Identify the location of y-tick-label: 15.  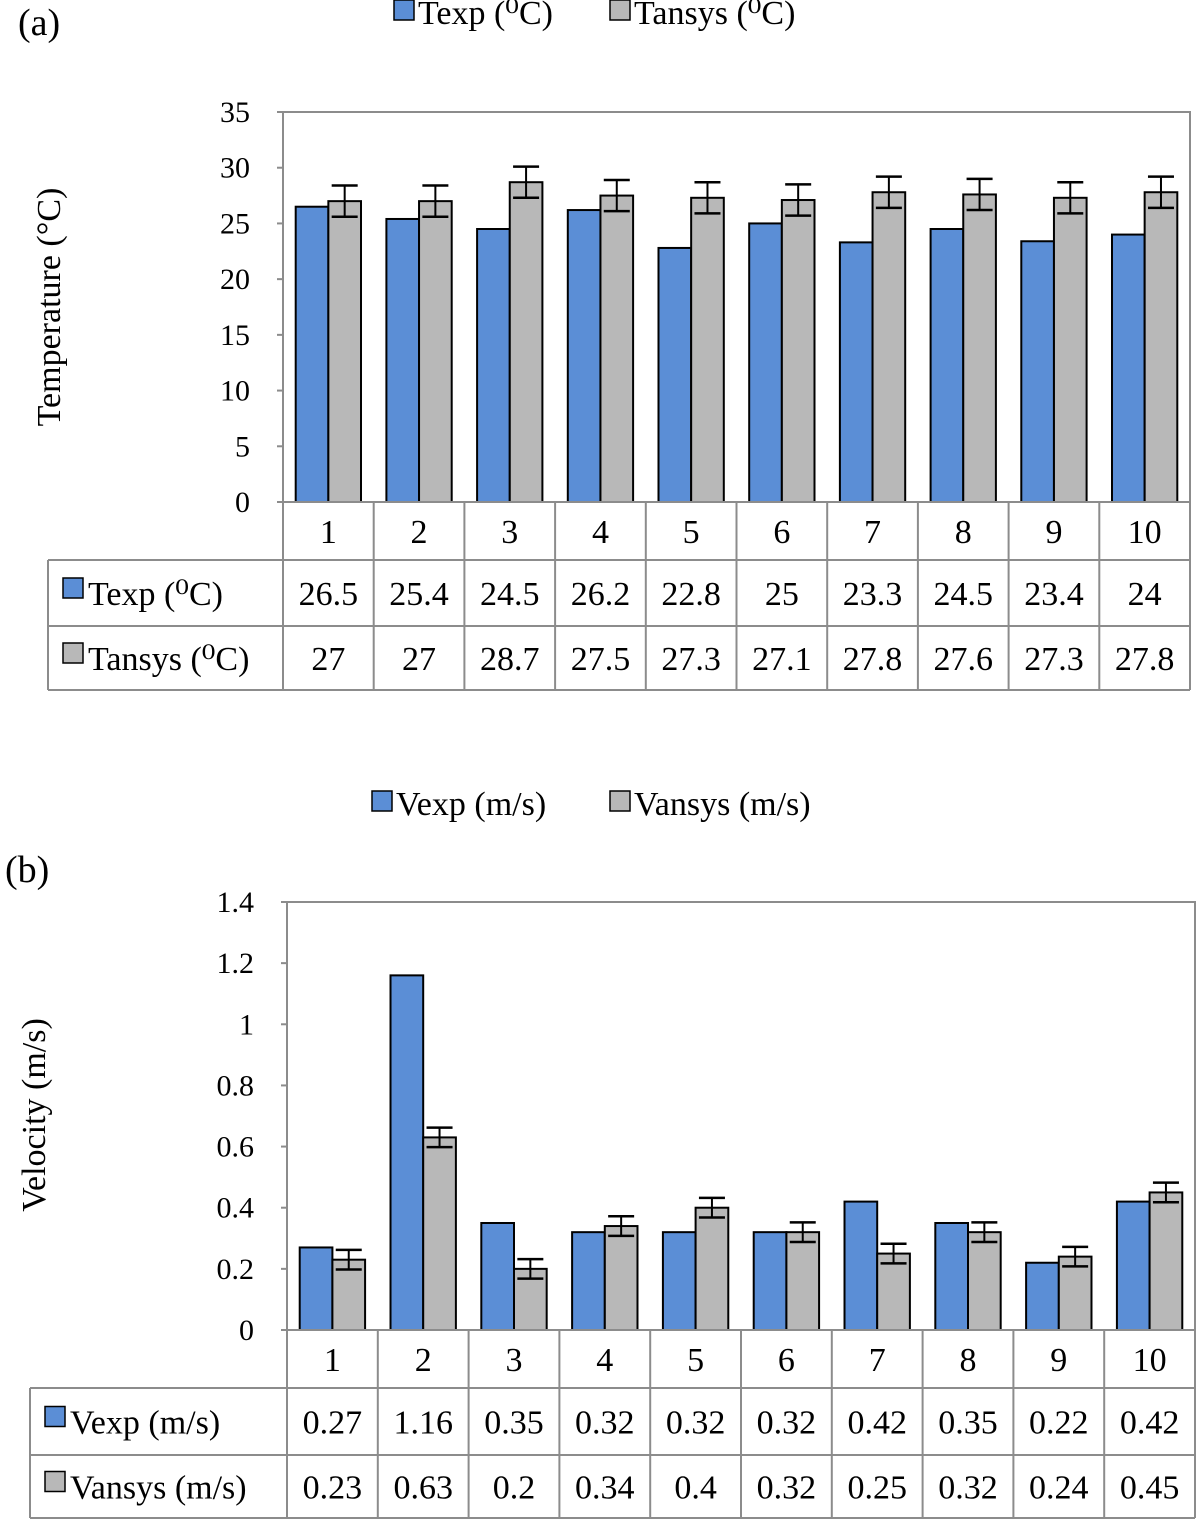
(235, 335).